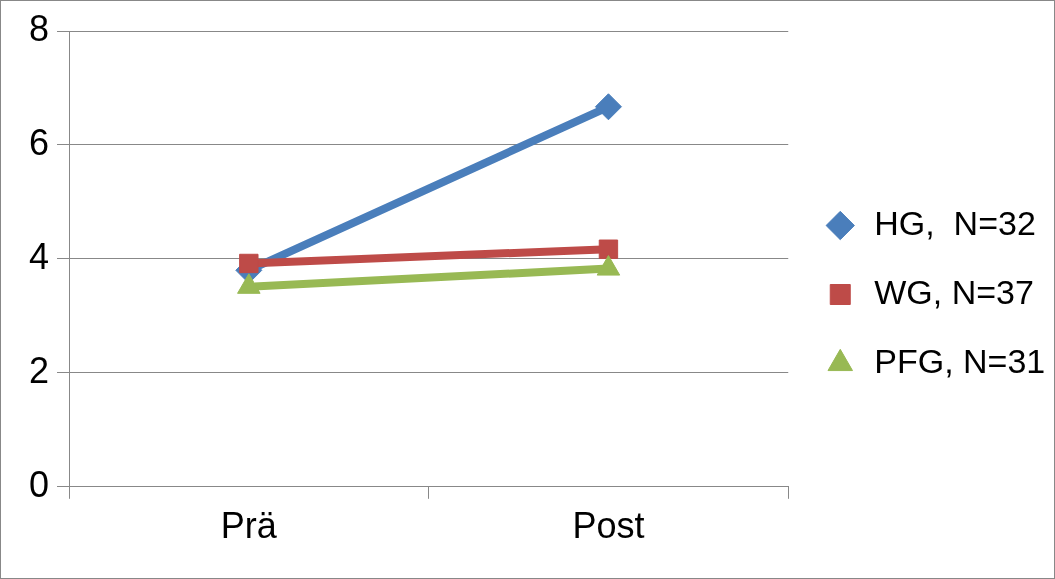 The image size is (1055, 579). What do you see at coordinates (960, 360) in the screenshot?
I see `legend-label: PFG, N=31` at bounding box center [960, 360].